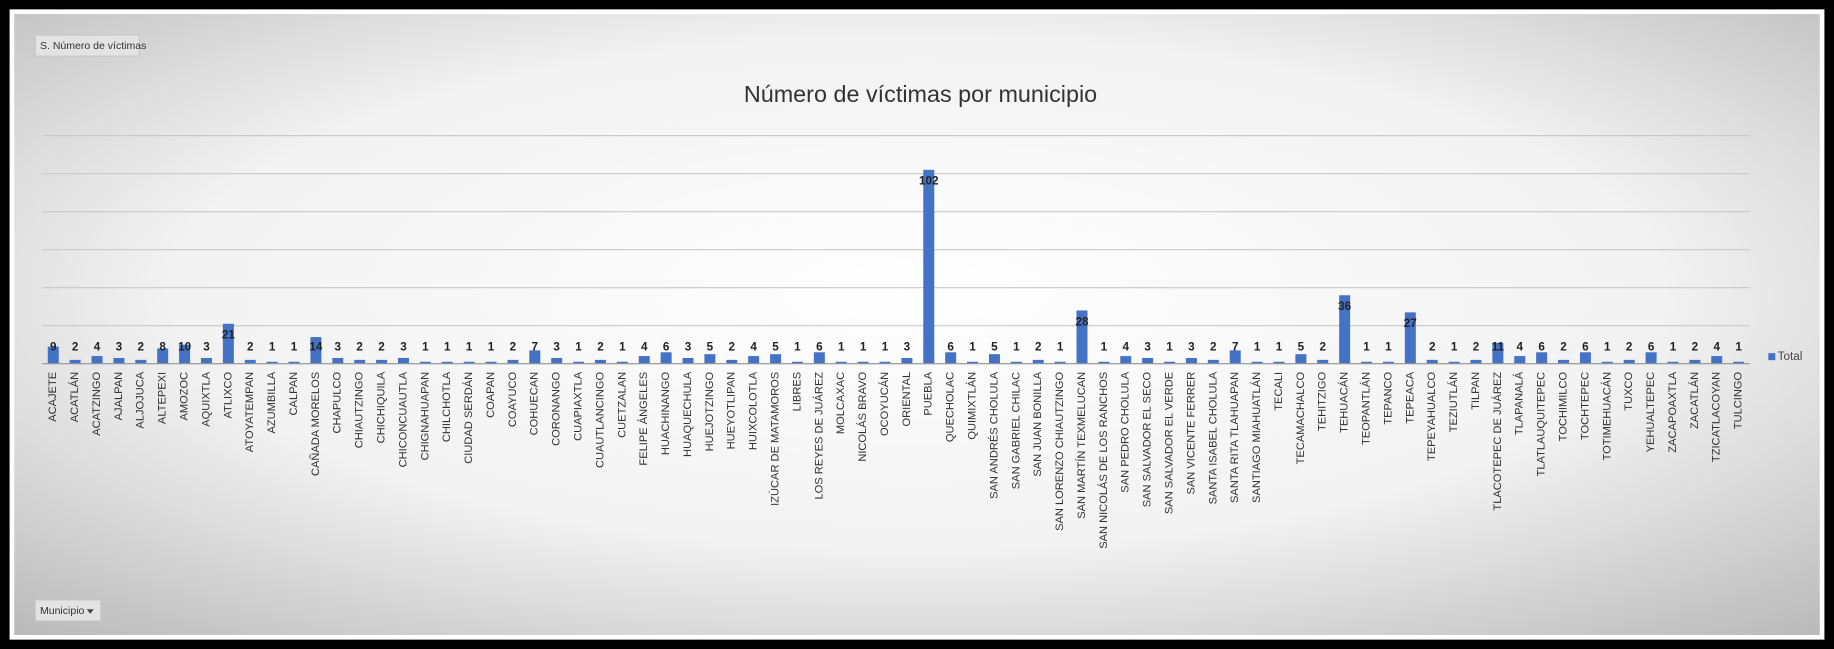  I want to click on value-label: 102, so click(929, 181).